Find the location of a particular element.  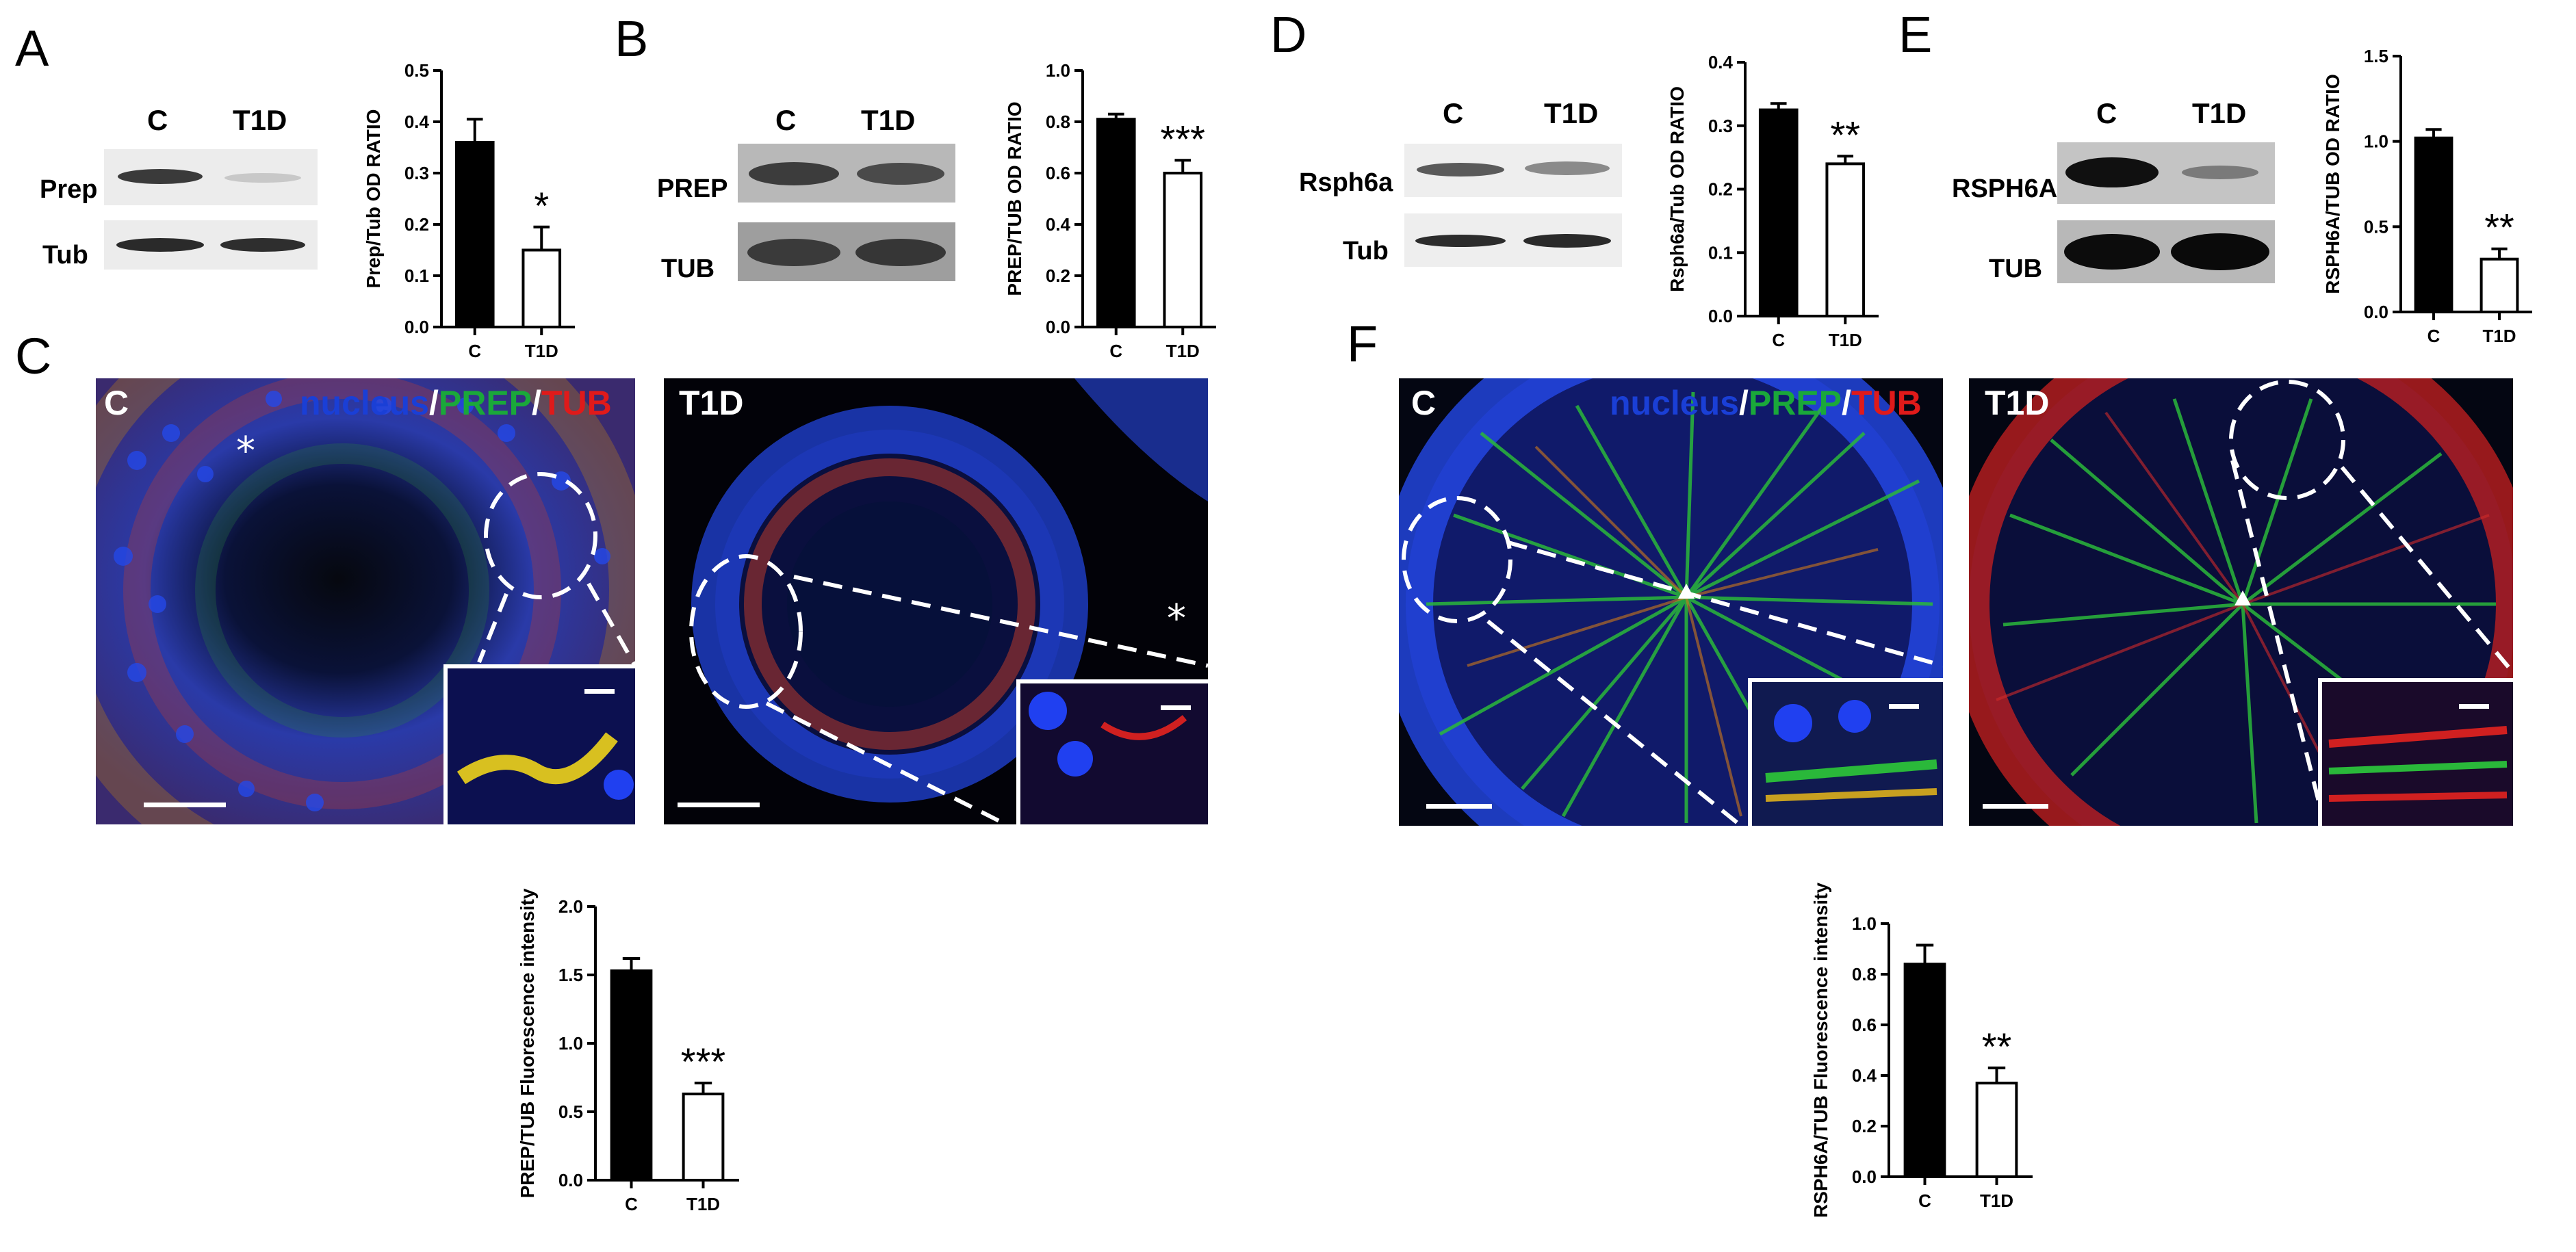

panel-e-letter: E is located at coordinates (1915, 34).